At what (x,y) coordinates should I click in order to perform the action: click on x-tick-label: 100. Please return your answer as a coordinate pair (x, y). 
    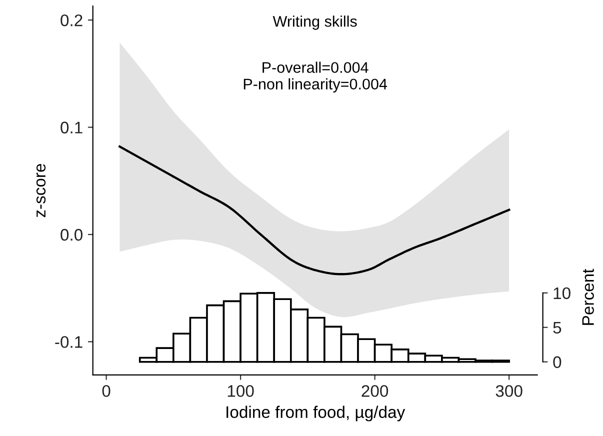
    Looking at the image, I should click on (241, 391).